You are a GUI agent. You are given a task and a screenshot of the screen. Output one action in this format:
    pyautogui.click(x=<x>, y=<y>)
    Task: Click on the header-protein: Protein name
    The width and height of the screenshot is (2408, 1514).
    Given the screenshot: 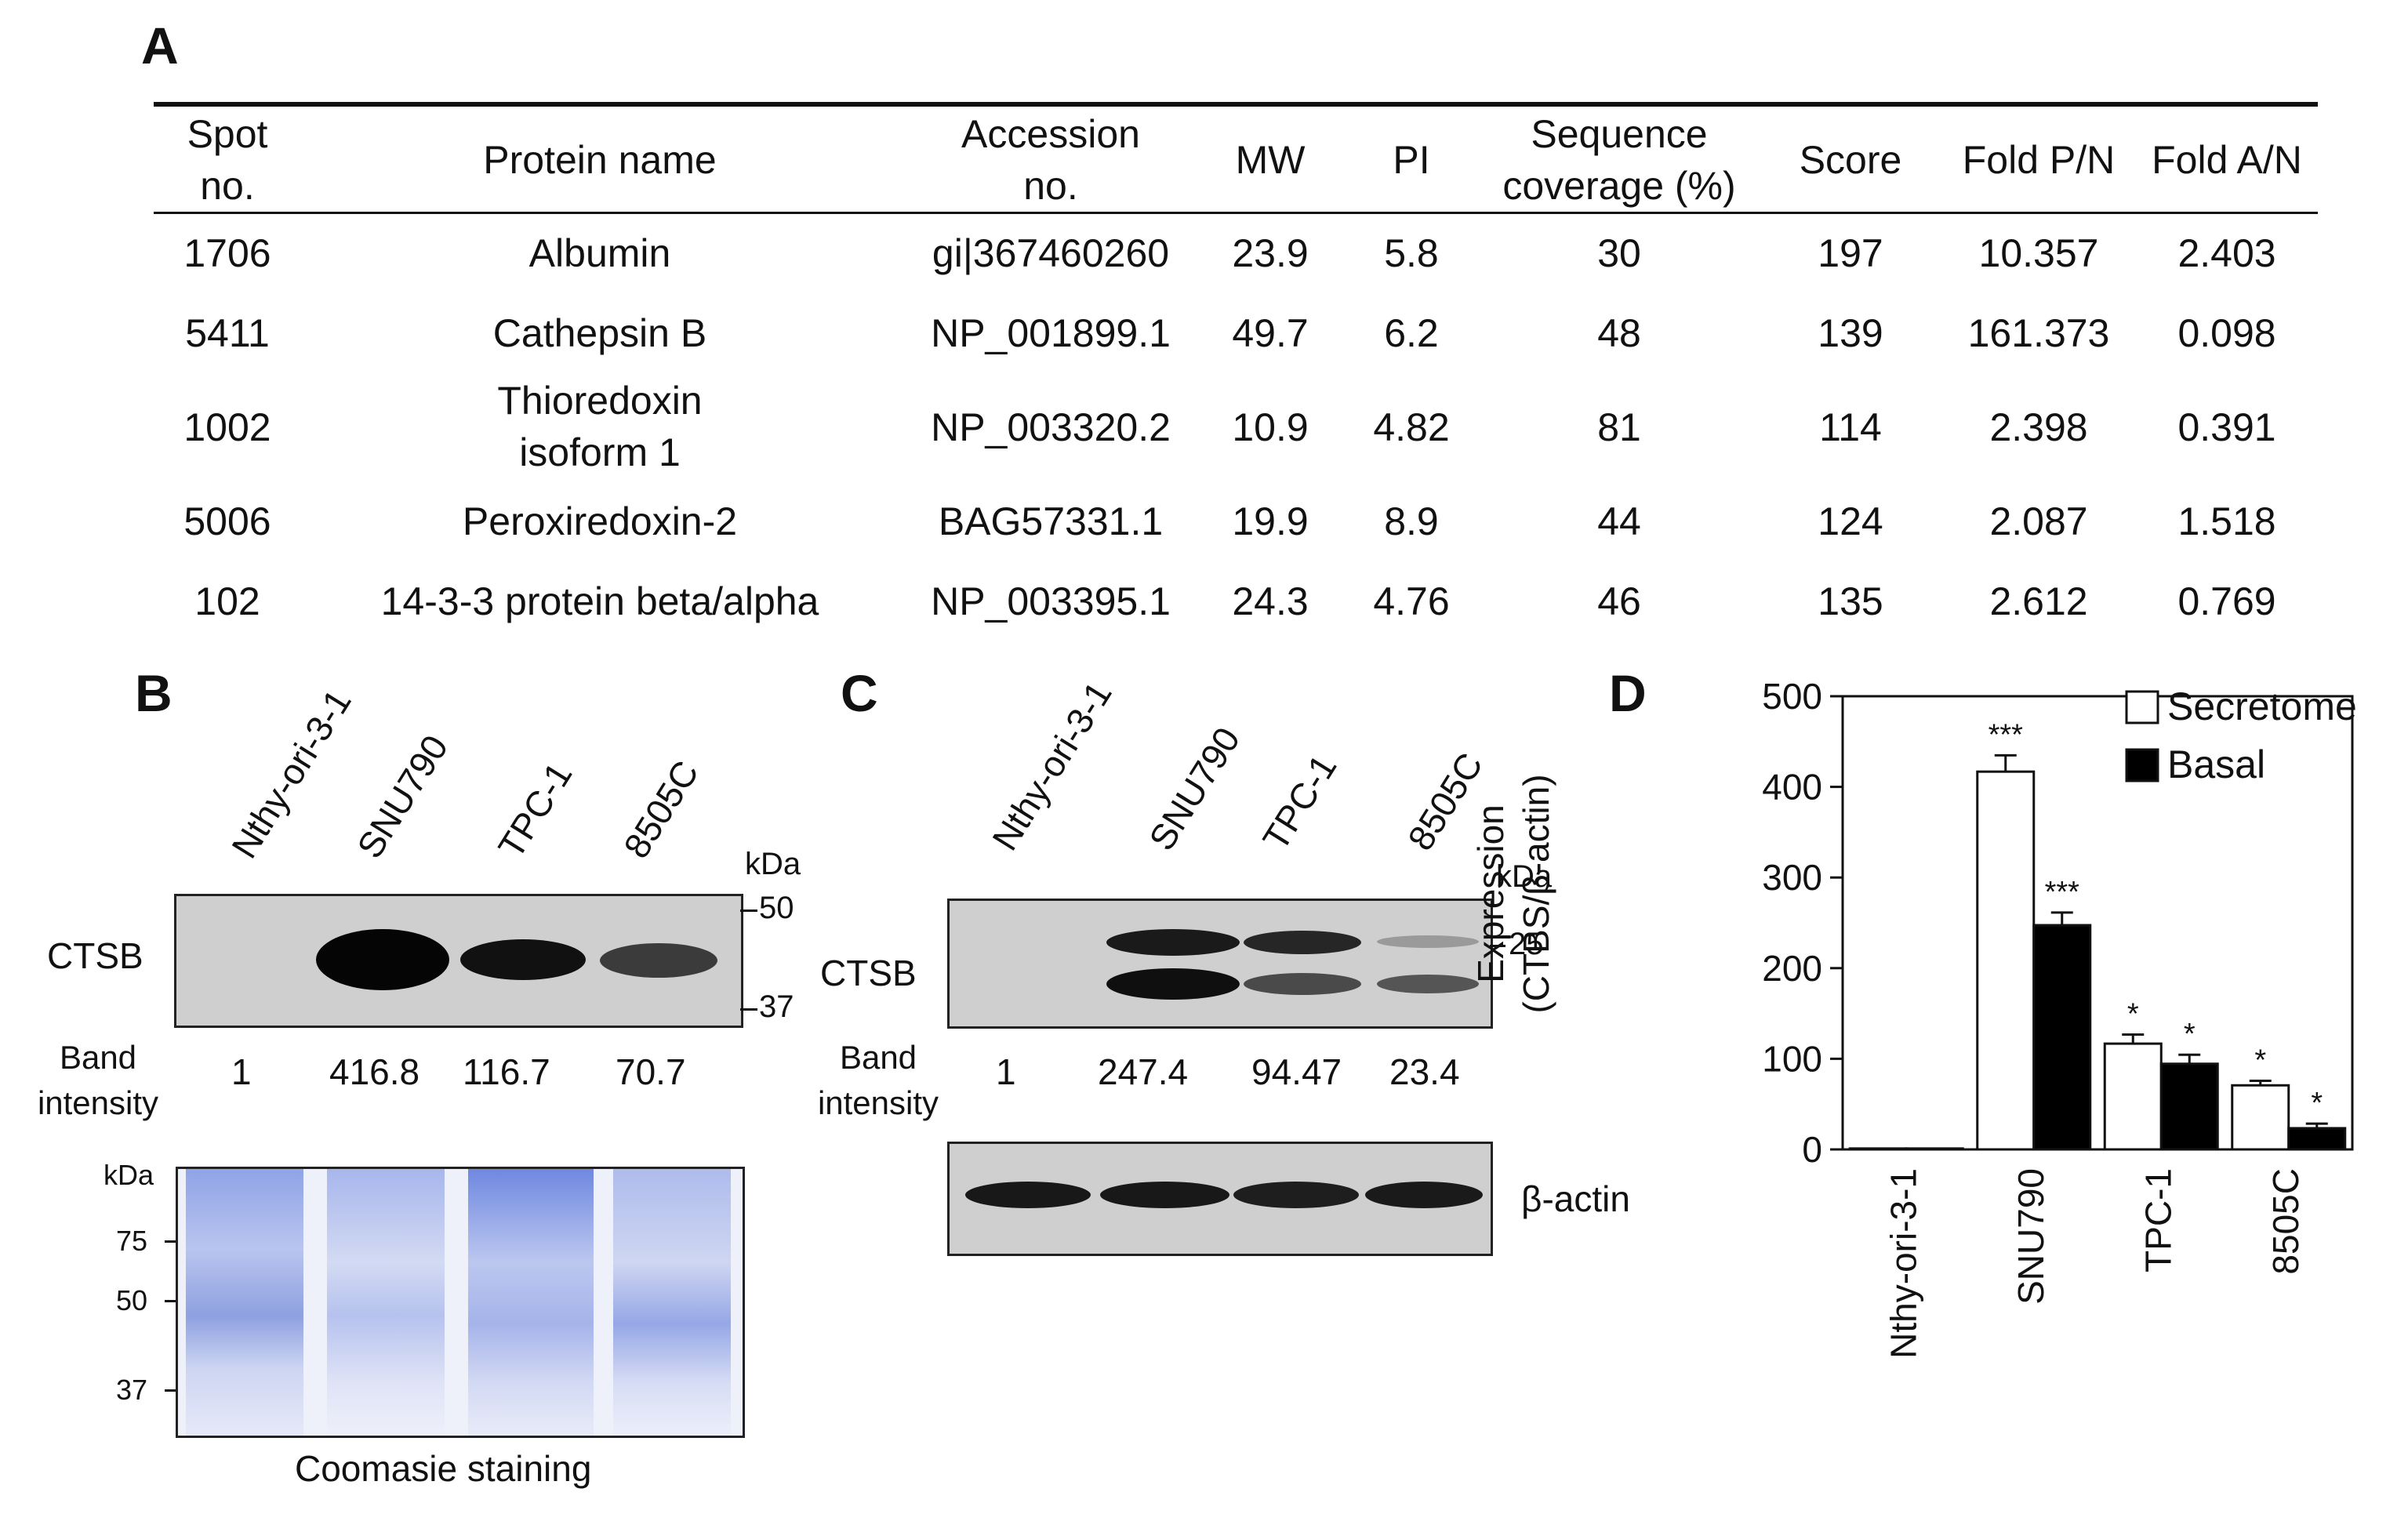 What is the action you would take?
    pyautogui.click(x=600, y=160)
    